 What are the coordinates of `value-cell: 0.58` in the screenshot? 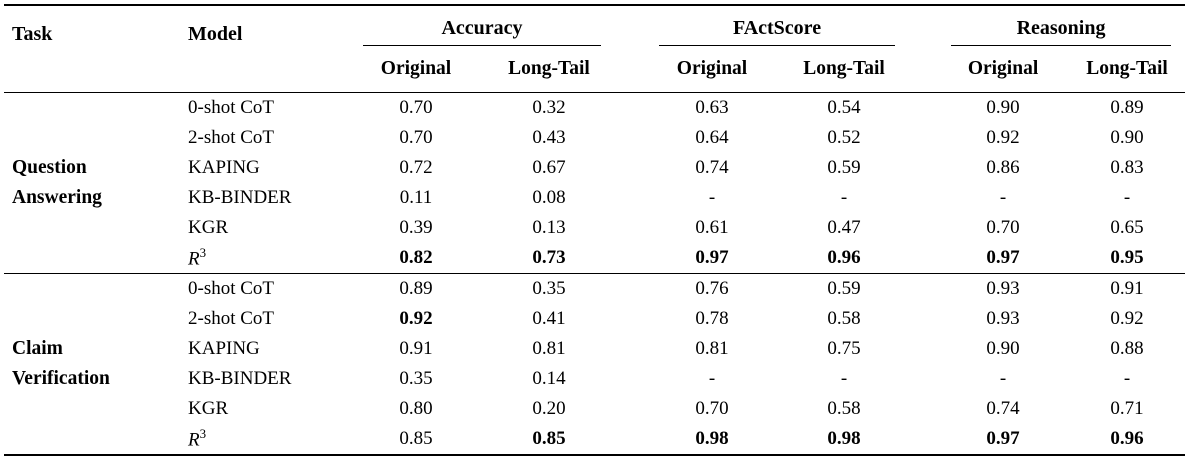 It's located at (844, 408).